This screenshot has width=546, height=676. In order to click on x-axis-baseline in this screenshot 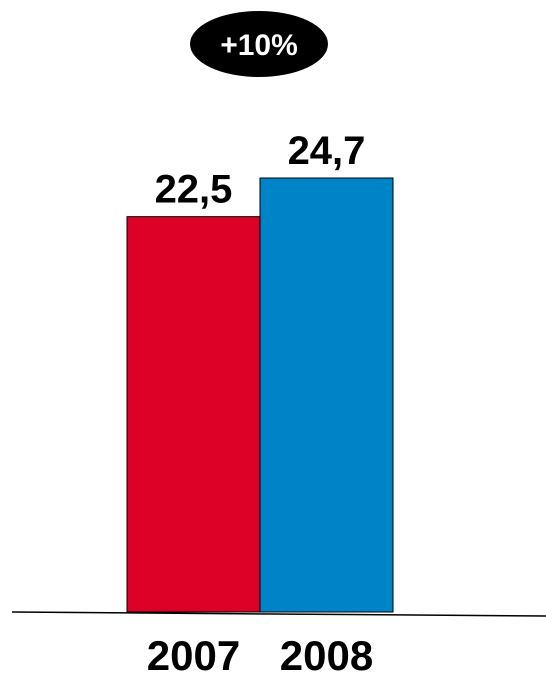, I will do `click(278, 614)`.